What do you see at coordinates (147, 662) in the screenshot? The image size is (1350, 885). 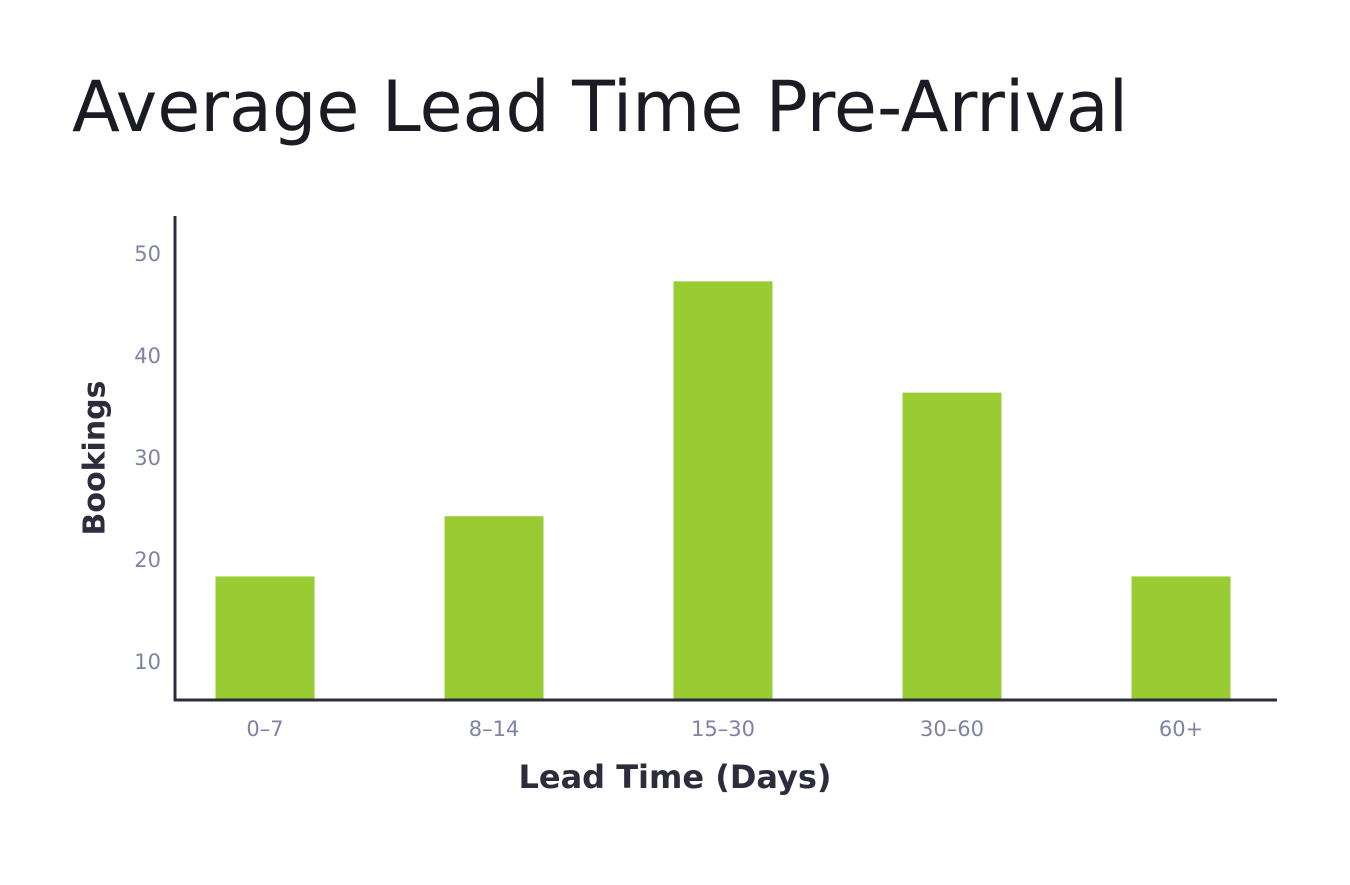 I see `y-tick-label: 10` at bounding box center [147, 662].